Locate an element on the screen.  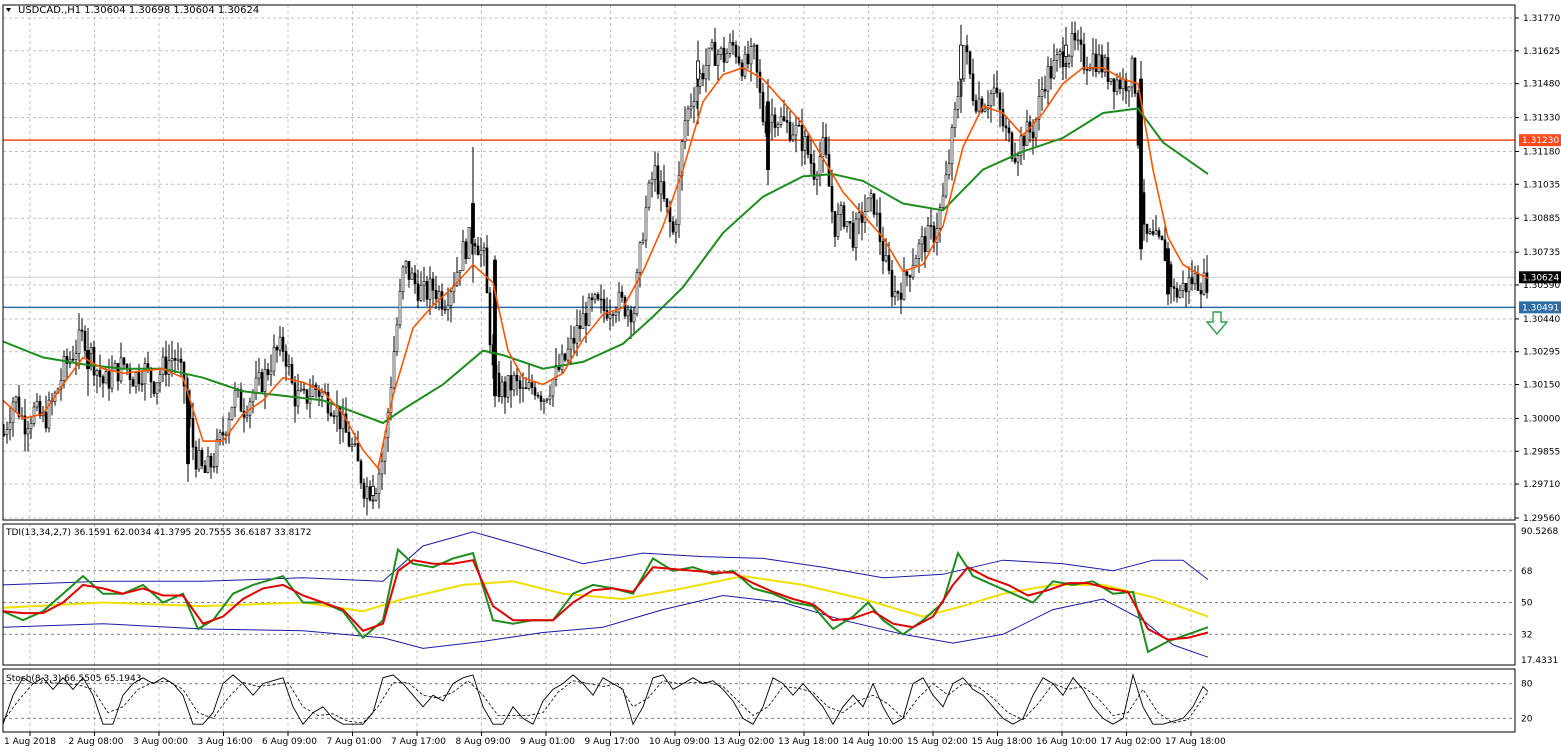
tdi-lower-band is located at coordinates (605, 626).